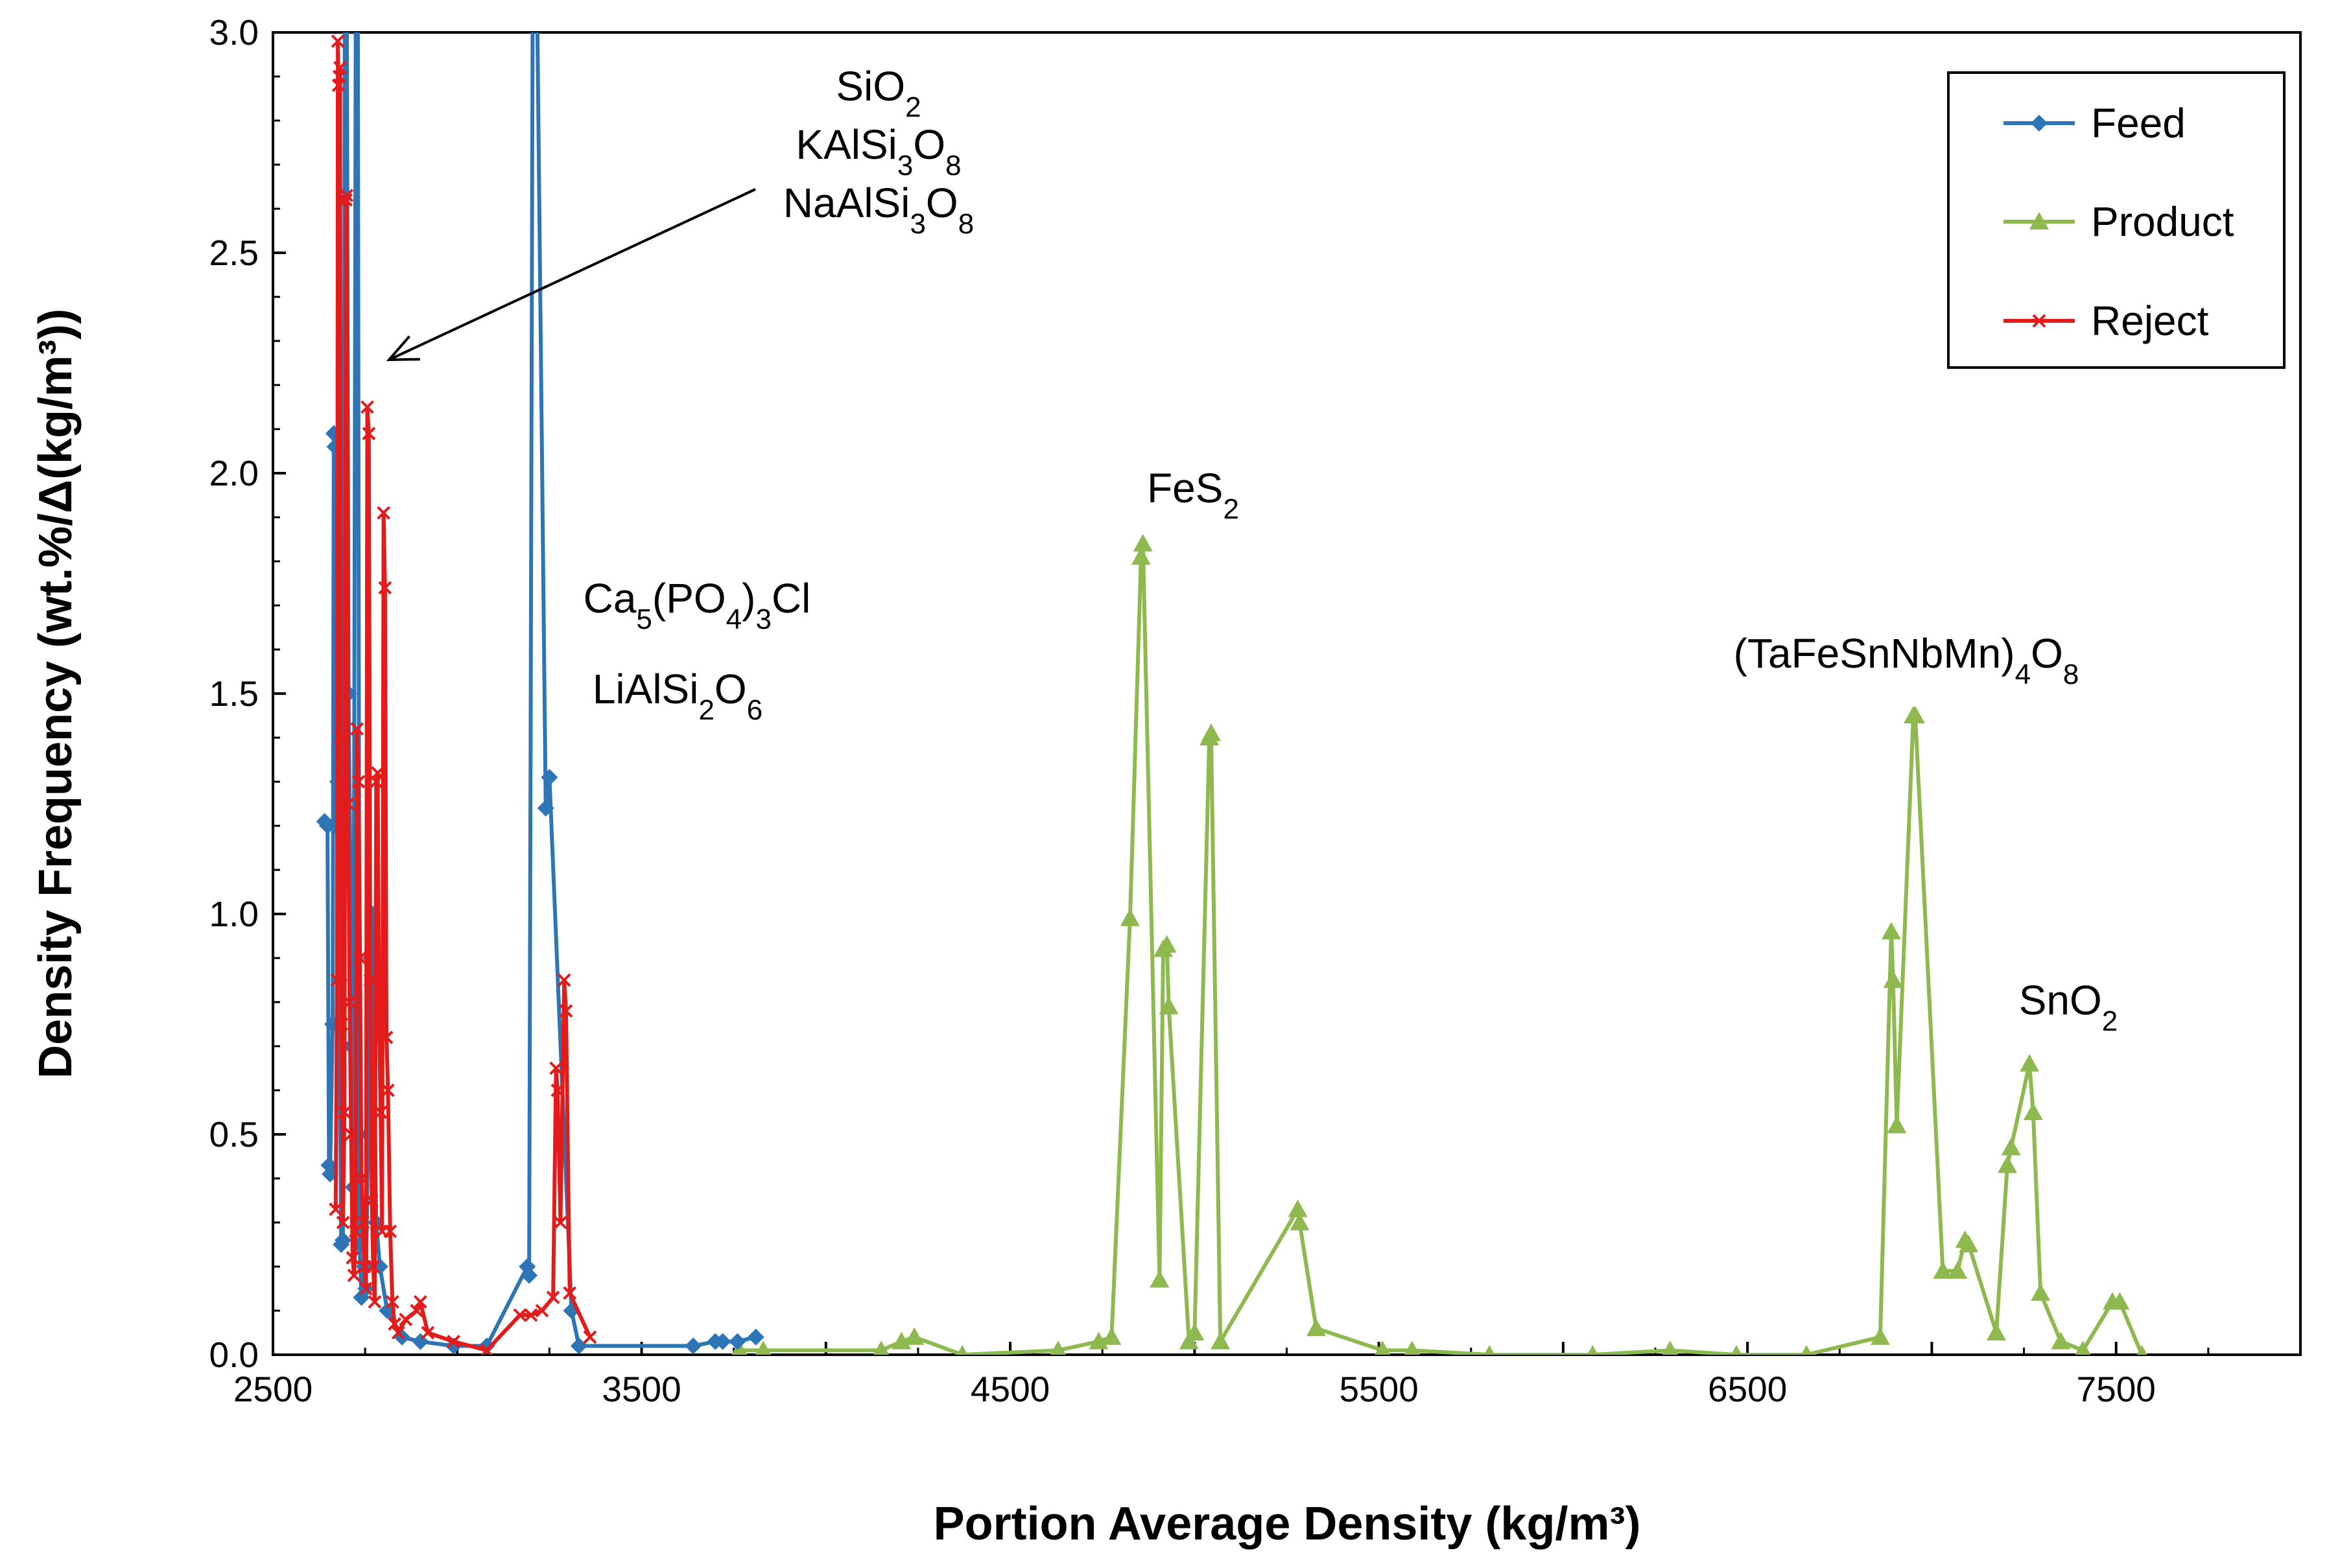  What do you see at coordinates (697, 605) in the screenshot?
I see `annotation-chlorapatite: Ca5(PO4)3Cl` at bounding box center [697, 605].